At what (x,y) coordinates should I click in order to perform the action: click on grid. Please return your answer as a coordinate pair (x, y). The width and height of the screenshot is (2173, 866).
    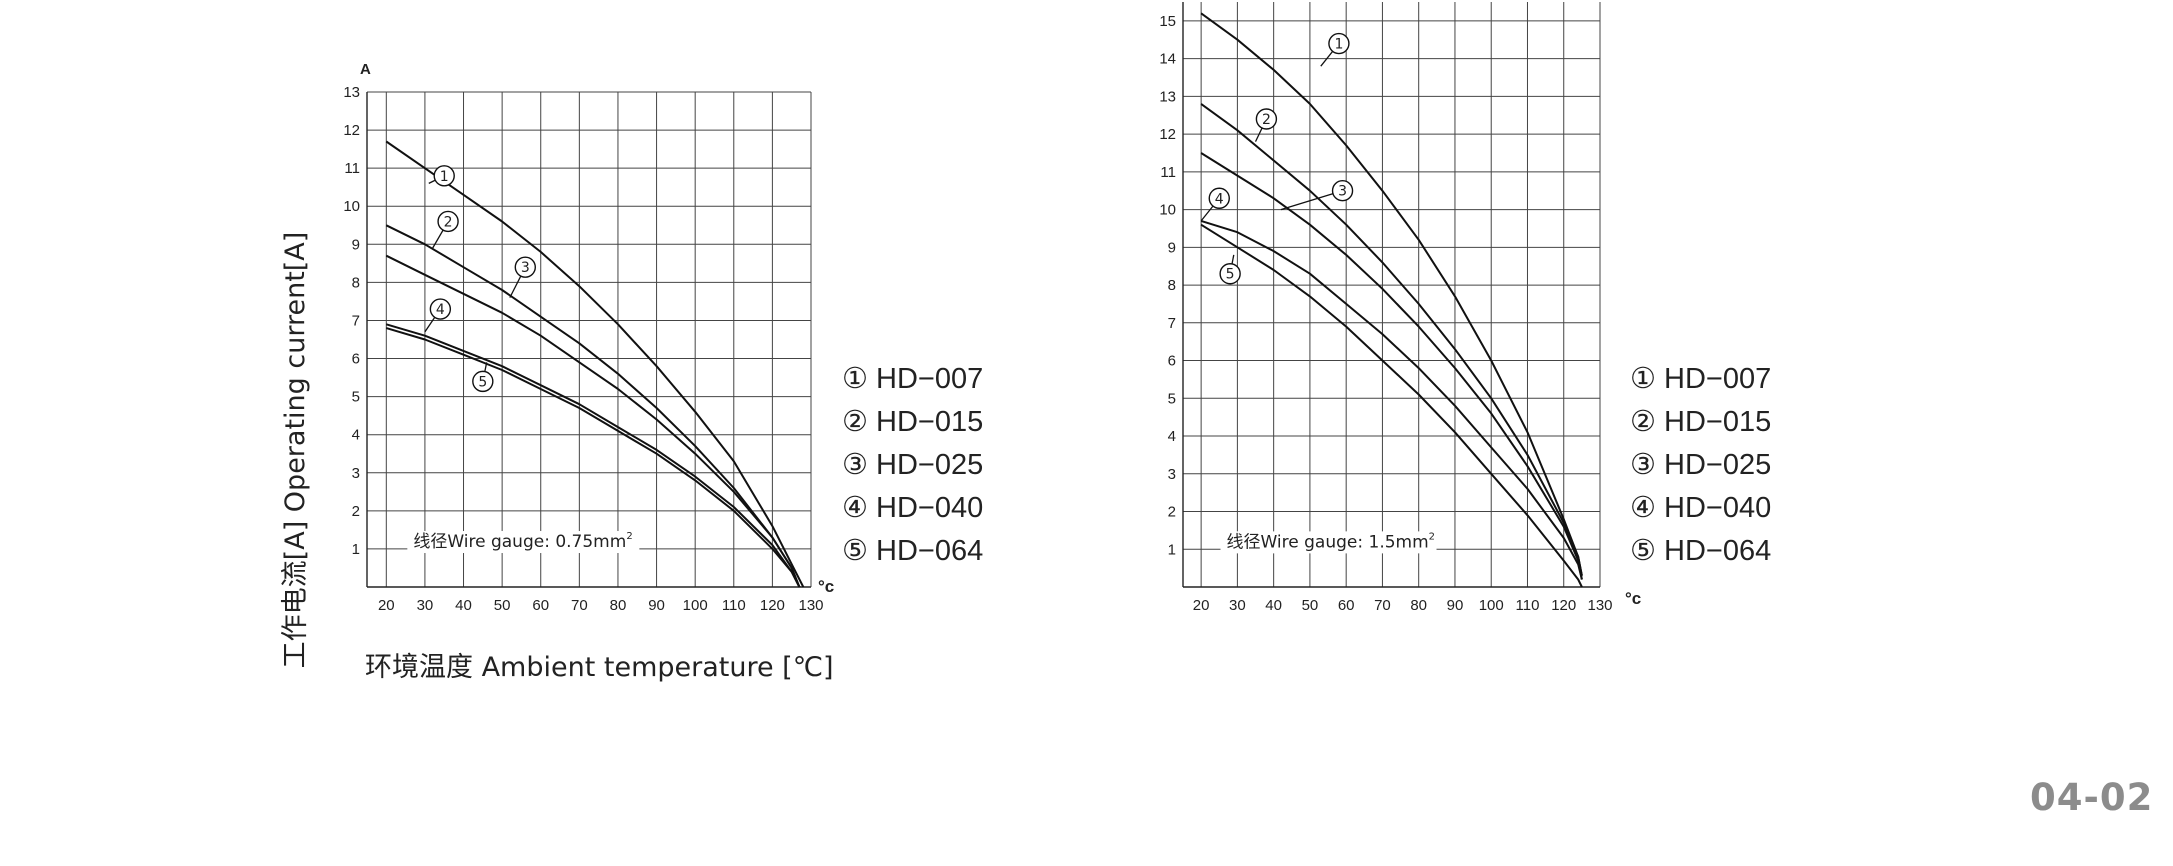
    Looking at the image, I should click on (1392, 294).